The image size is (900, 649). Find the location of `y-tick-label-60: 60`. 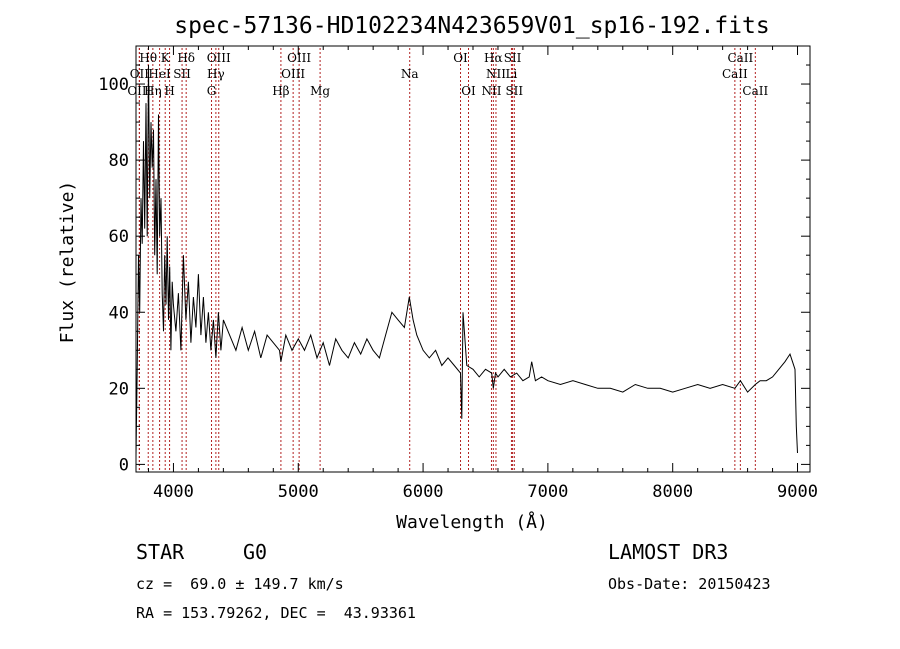

y-tick-label-60: 60 is located at coordinates (119, 237).